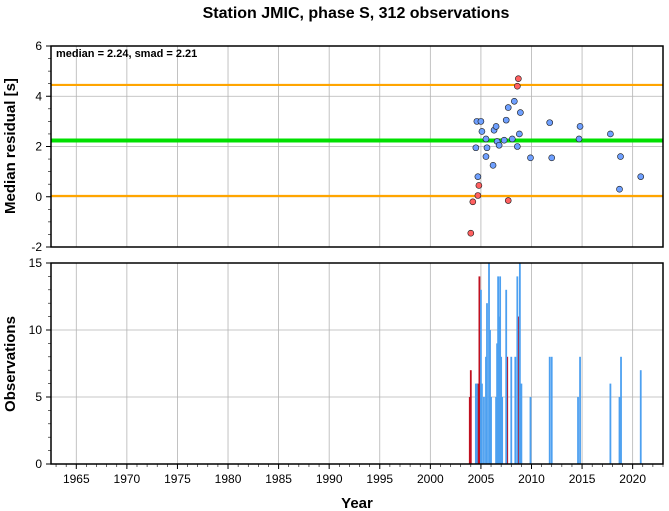 This screenshot has height=511, width=669. Describe the element at coordinates (278, 479) in the screenshot. I see `x-tick-label: 1985` at that location.